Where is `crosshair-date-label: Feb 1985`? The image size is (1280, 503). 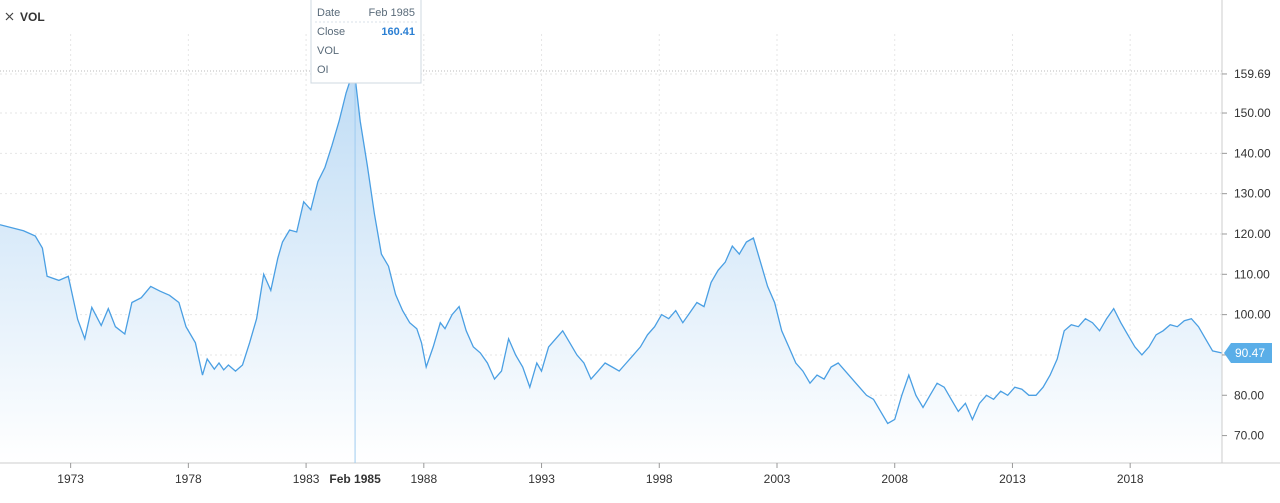 crosshair-date-label: Feb 1985 is located at coordinates (355, 479).